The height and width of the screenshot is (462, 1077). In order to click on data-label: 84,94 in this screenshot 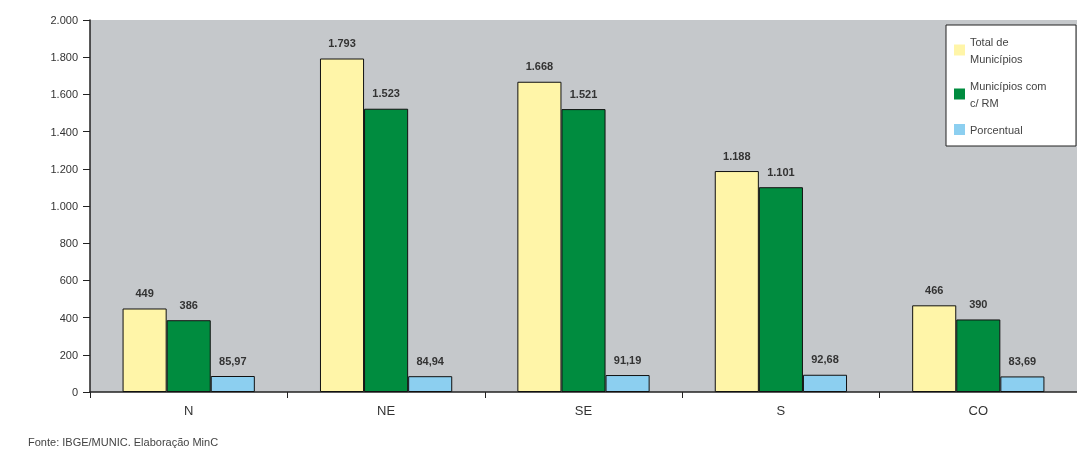, I will do `click(430, 360)`.